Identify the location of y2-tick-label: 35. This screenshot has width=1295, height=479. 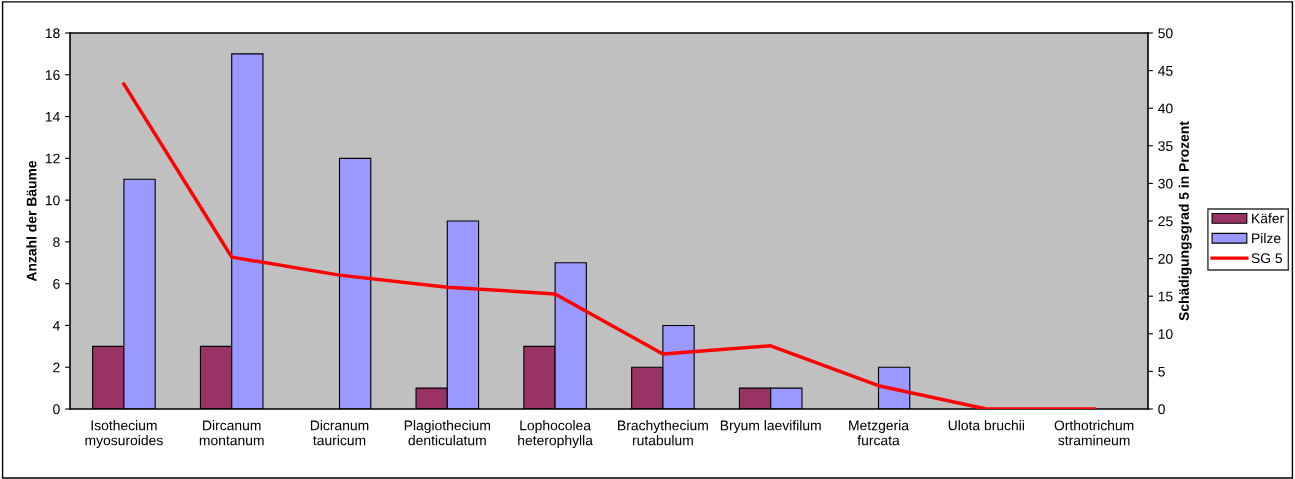
(1165, 146).